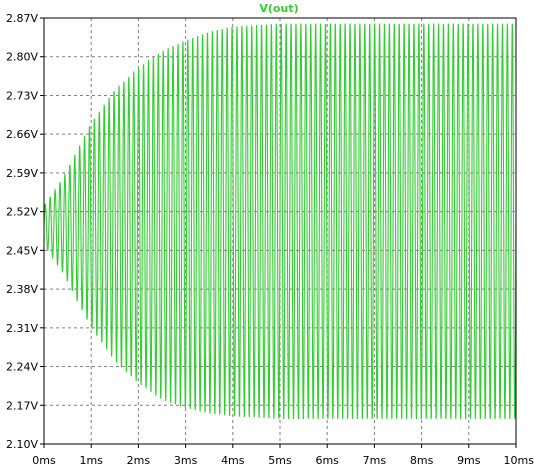  Describe the element at coordinates (22, 18) in the screenshot. I see `y-tick-label: 2.87V` at that location.